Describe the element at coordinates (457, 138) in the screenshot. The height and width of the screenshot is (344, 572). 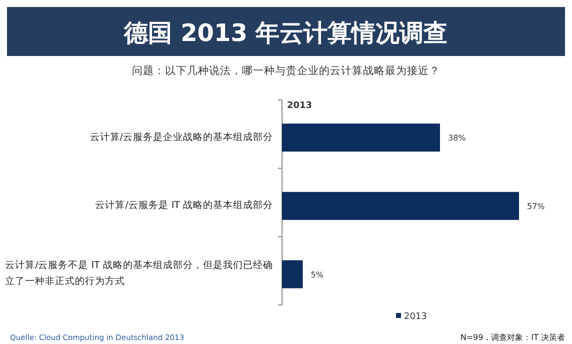
I see `data-label: 38%` at that location.